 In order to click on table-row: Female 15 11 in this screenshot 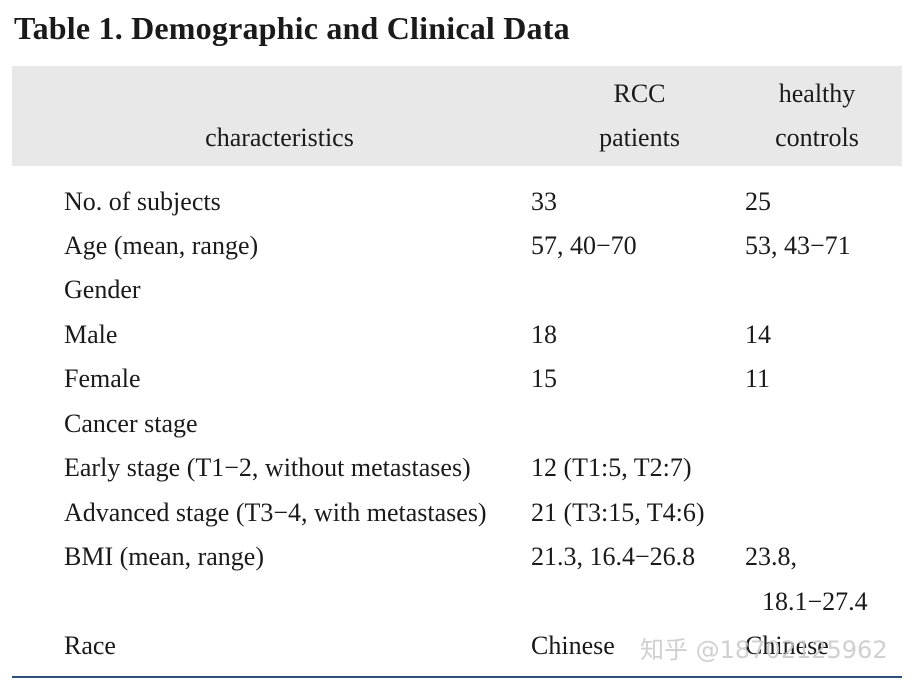, I will do `click(461, 379)`.